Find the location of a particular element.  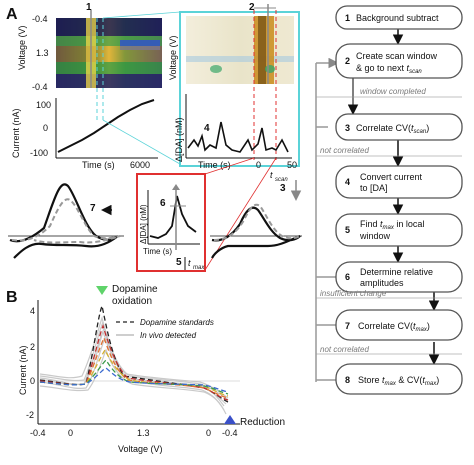

t-max-label: t is located at coordinates (189, 263).